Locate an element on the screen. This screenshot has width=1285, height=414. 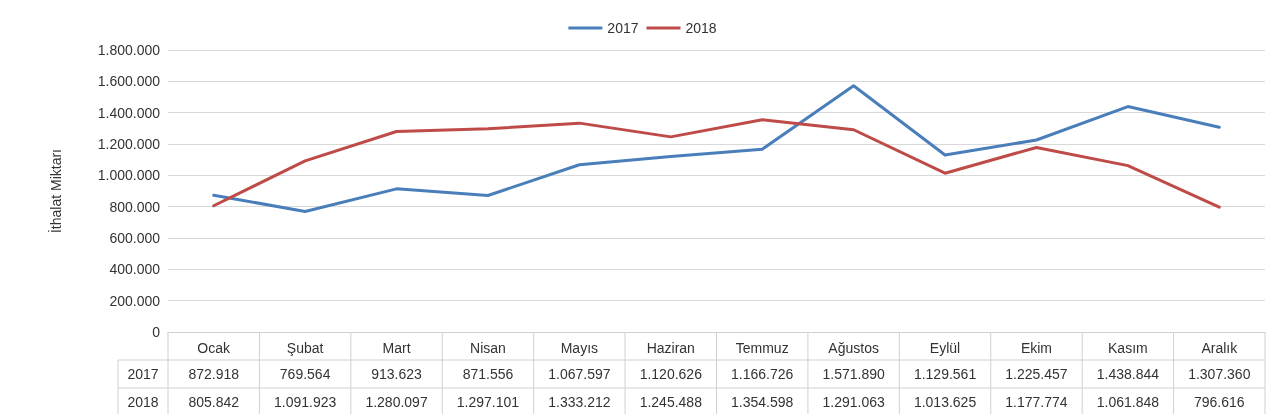
data-label: 913.623 is located at coordinates (397, 374).